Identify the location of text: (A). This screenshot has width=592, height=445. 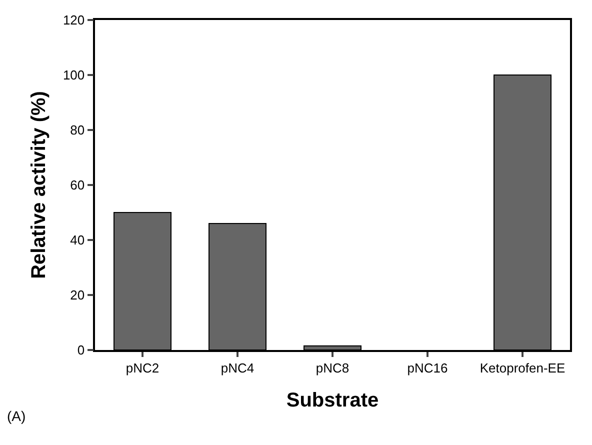
(16, 416).